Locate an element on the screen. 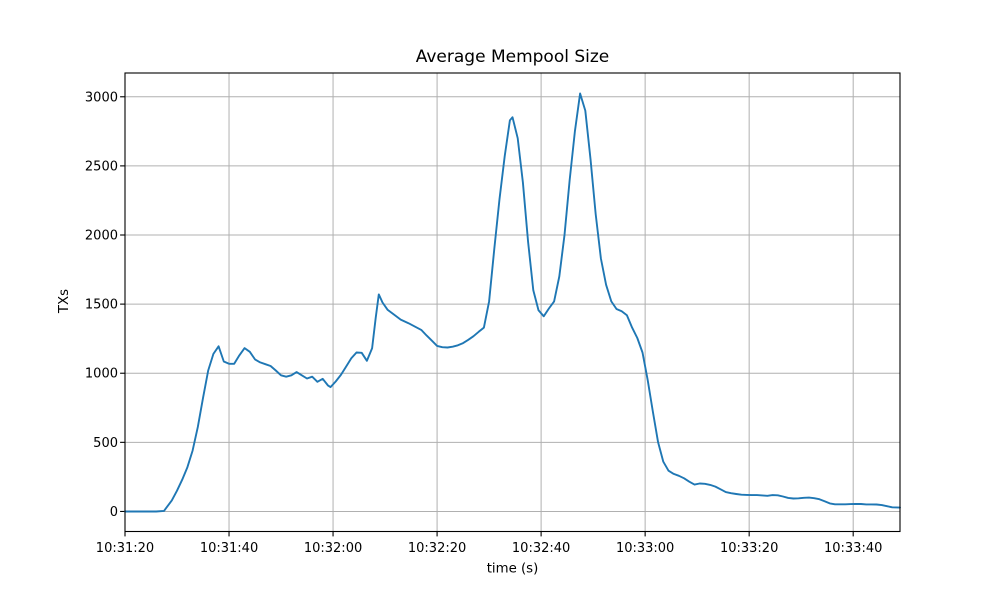  x-tick-label: 10:33:40 is located at coordinates (853, 548).